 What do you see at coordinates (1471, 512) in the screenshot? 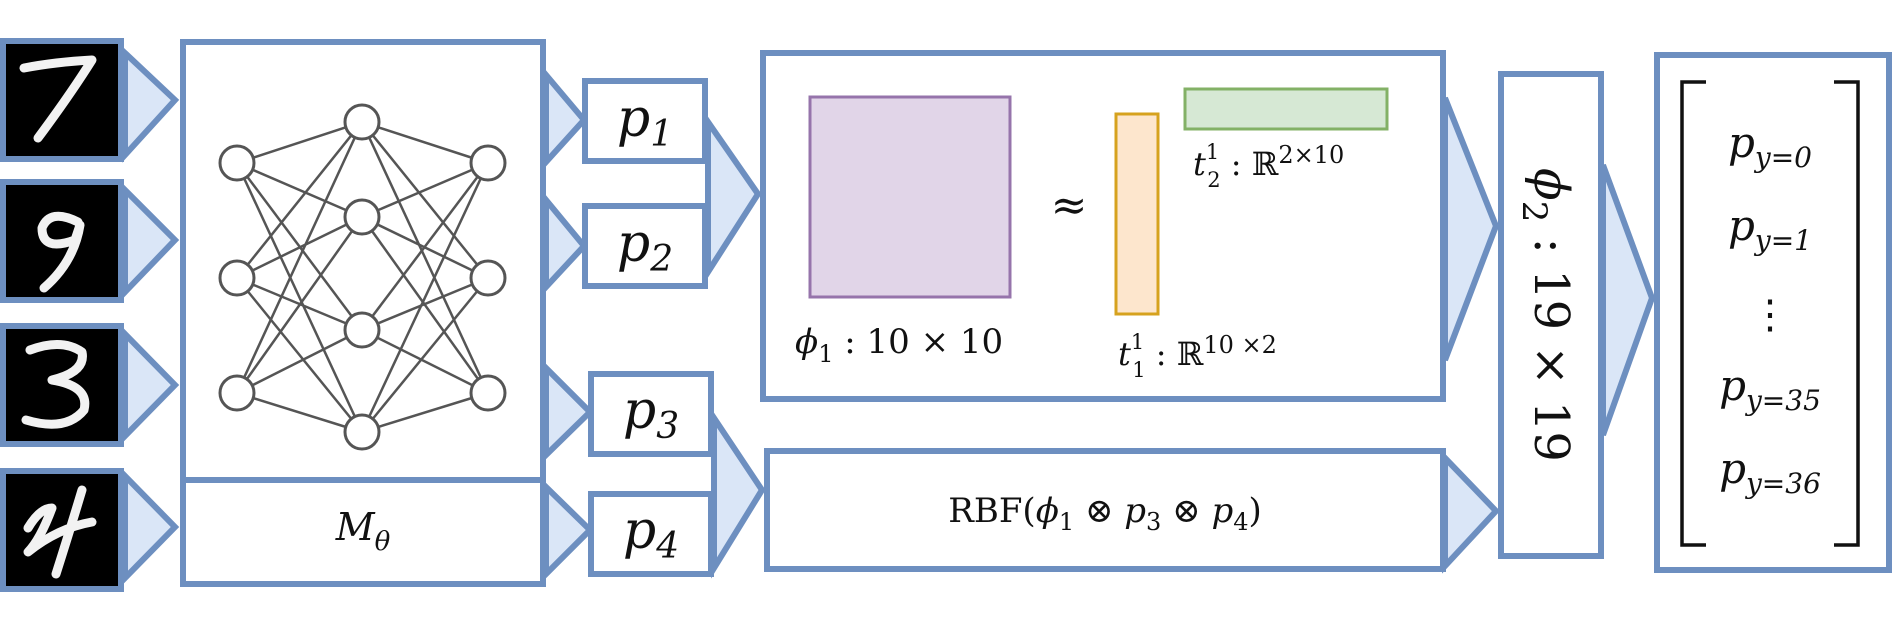
I see `arrow-rbf-to-phi2` at bounding box center [1471, 512].